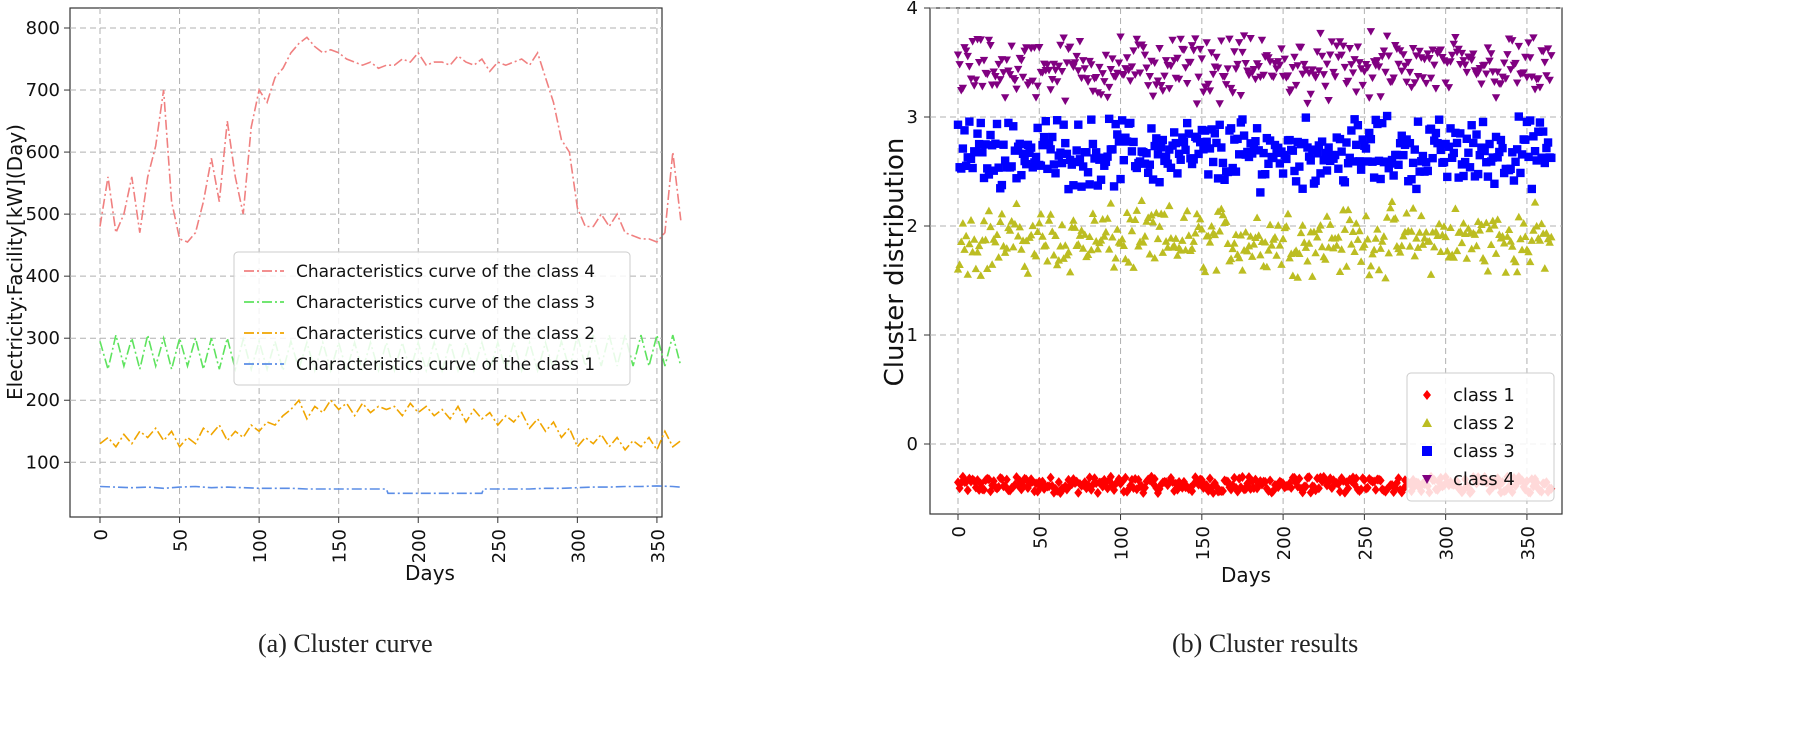 The image size is (1805, 734). I want to click on x-axis-label-b: Days, so click(1246, 575).